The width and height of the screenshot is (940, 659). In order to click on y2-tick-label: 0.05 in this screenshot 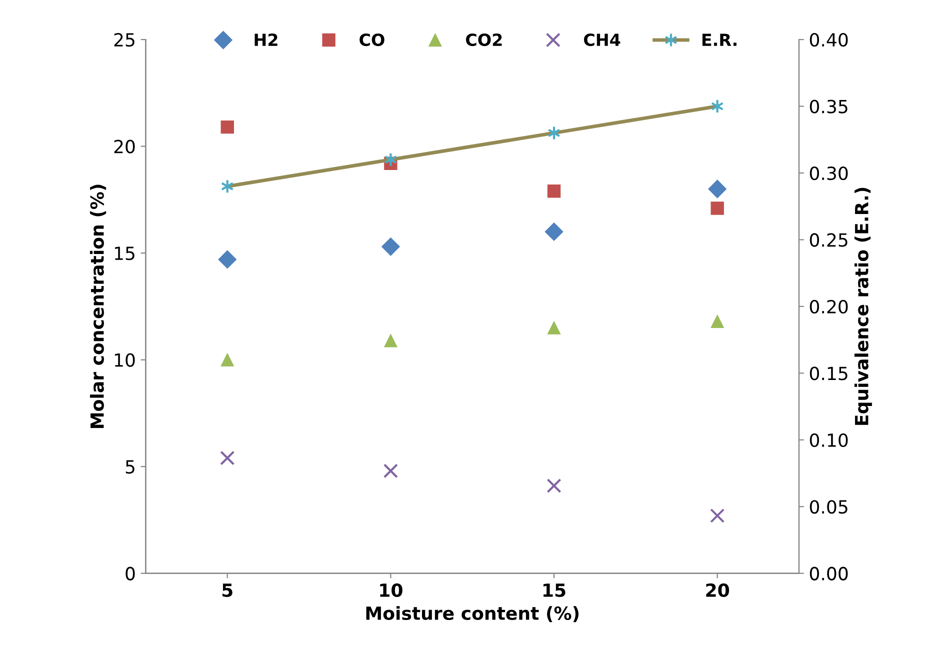, I will do `click(829, 507)`.